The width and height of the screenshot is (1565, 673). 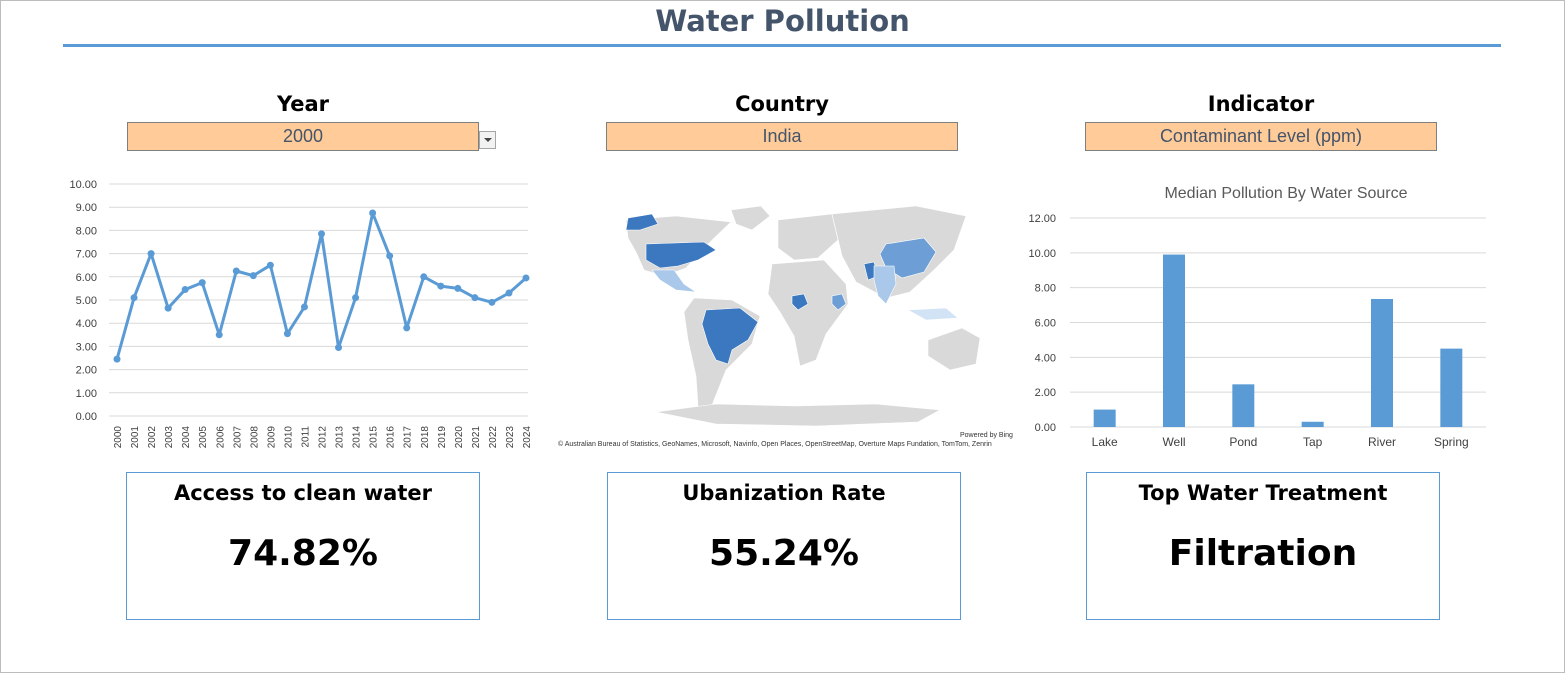 I want to click on line-chart-x-tick: 2004, so click(x=186, y=437).